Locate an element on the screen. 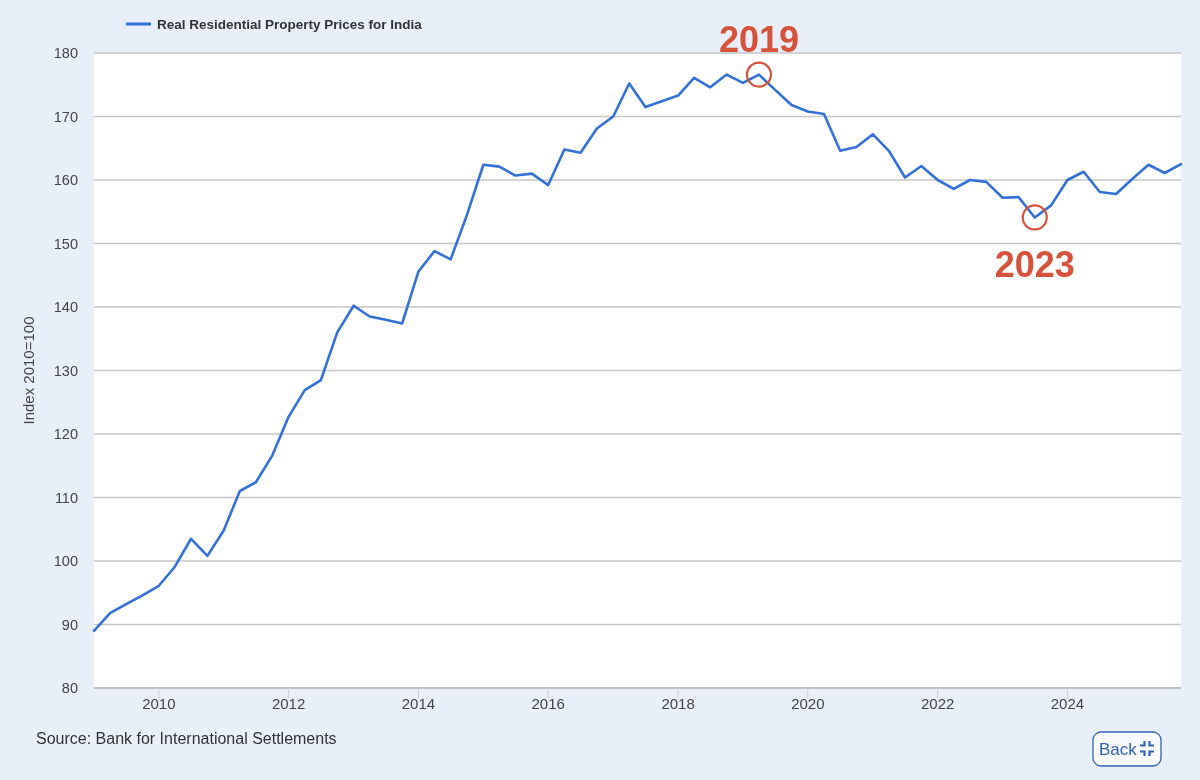 This screenshot has height=780, width=1200. y-tick-label: 80 is located at coordinates (69, 688).